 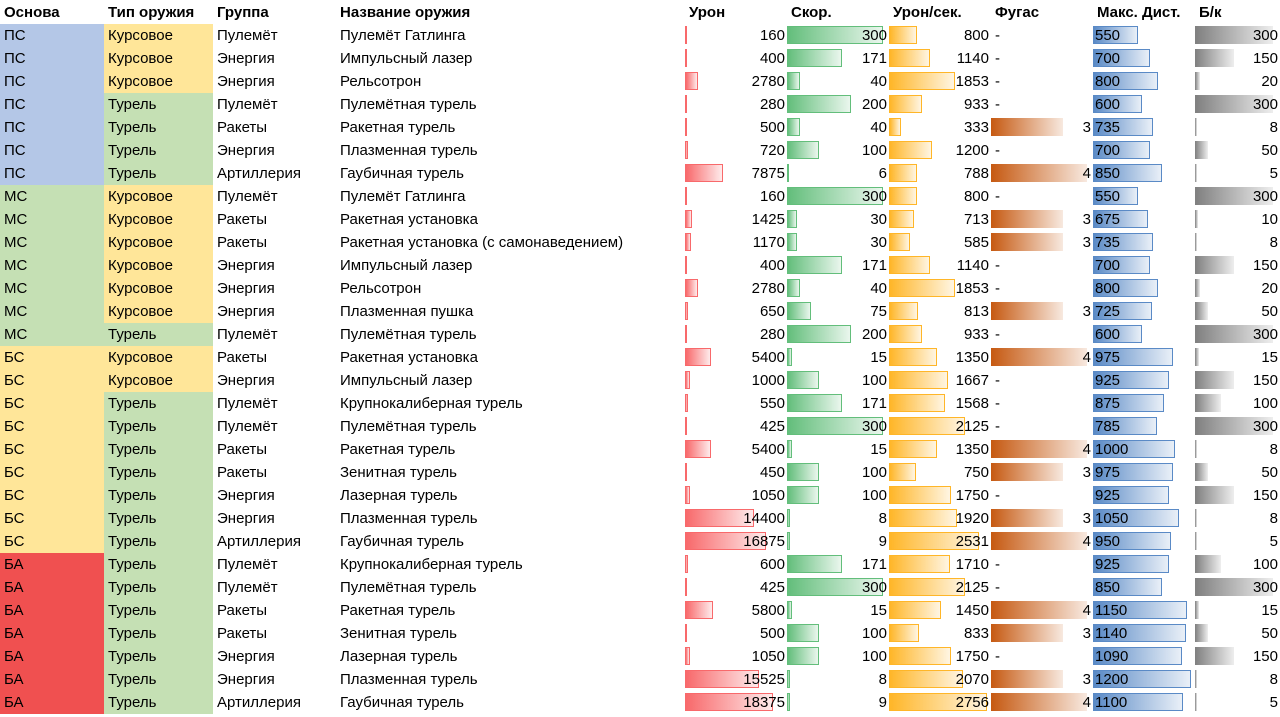 I want to click on cell-range: 550, so click(x=1144, y=196).